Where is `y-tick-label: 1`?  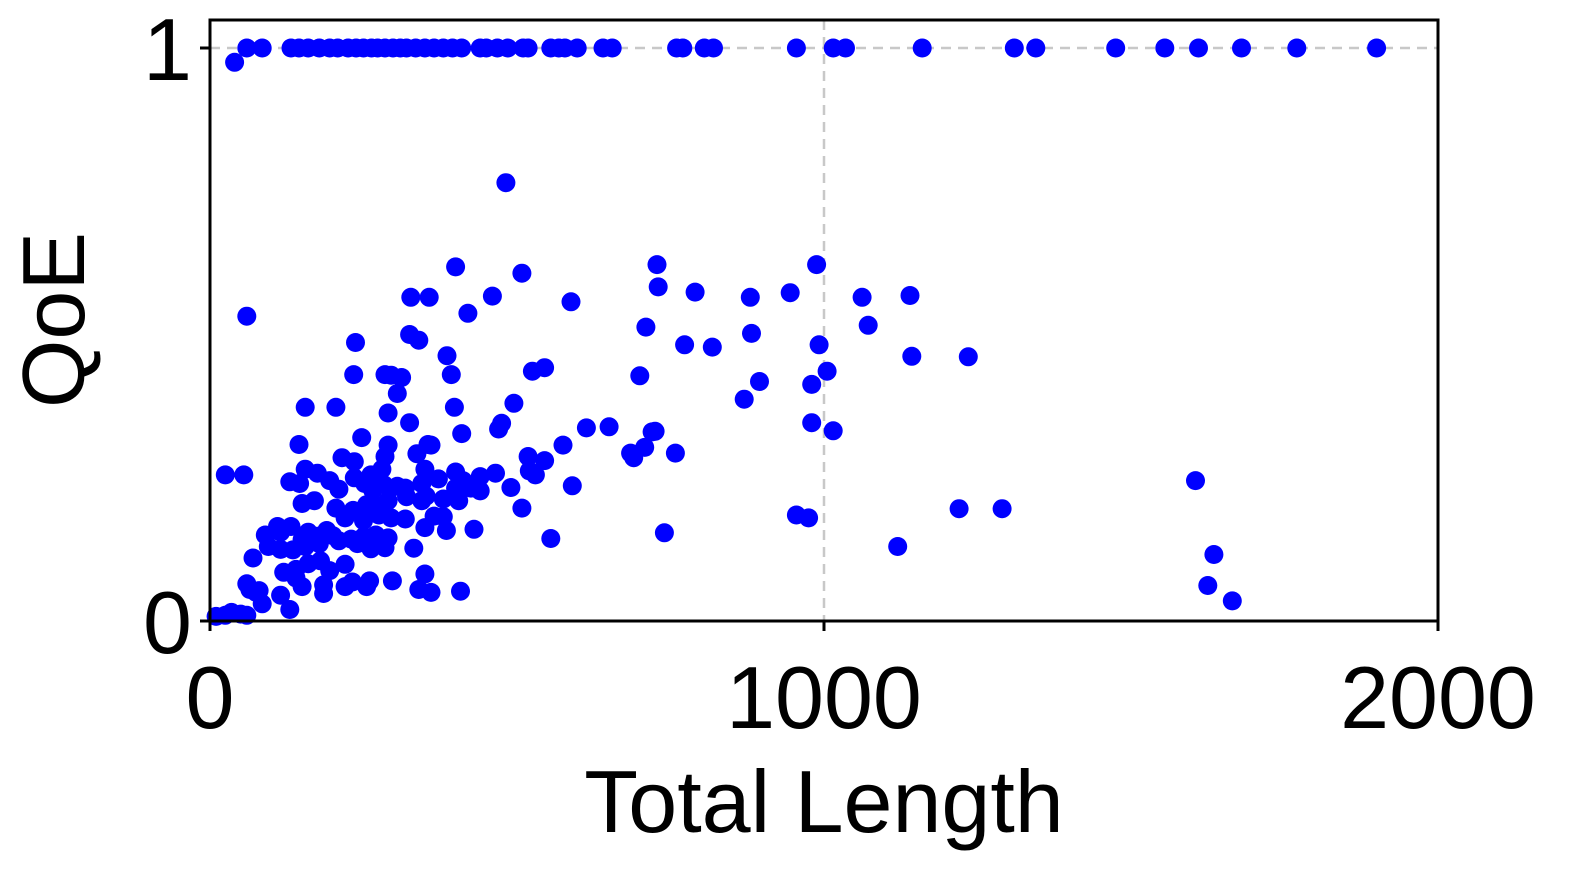 y-tick-label: 1 is located at coordinates (167, 49).